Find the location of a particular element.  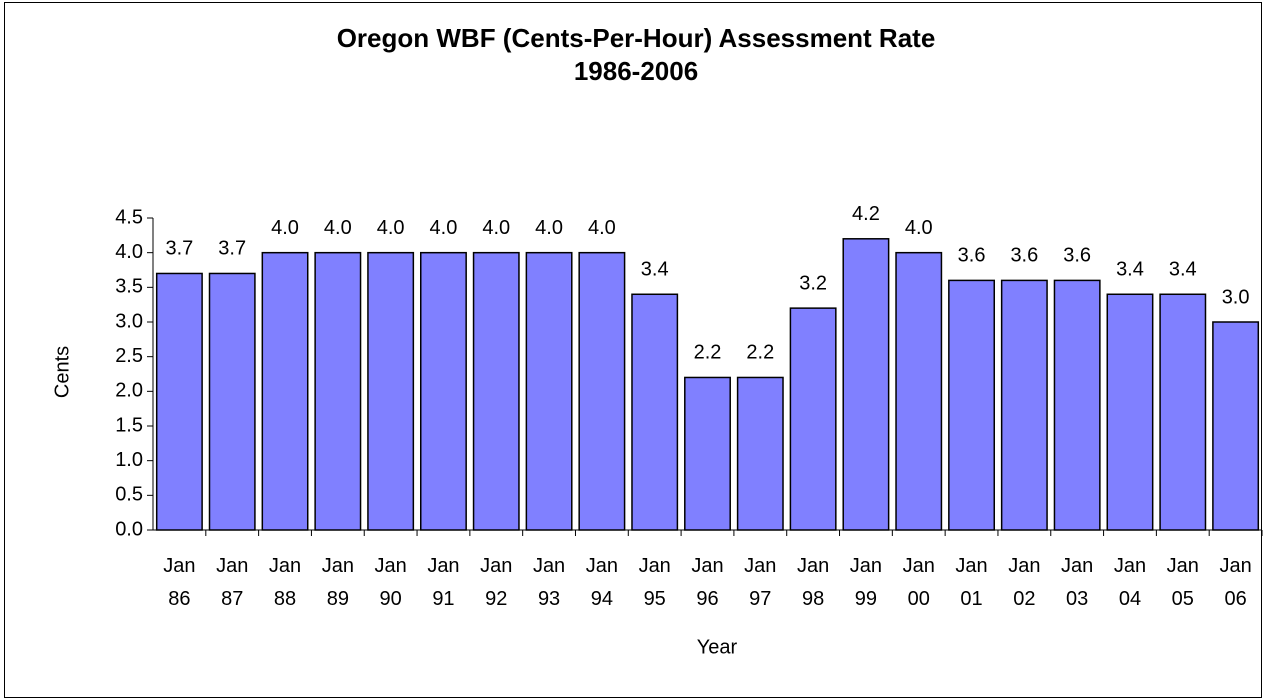

x-tick-label: Jan 94 is located at coordinates (602, 582).